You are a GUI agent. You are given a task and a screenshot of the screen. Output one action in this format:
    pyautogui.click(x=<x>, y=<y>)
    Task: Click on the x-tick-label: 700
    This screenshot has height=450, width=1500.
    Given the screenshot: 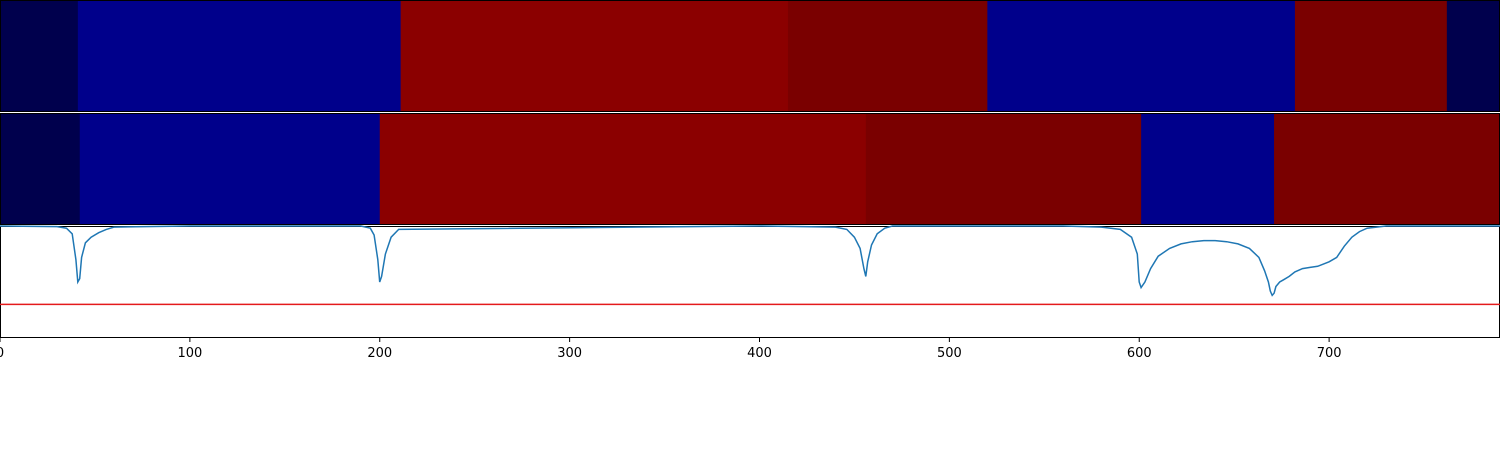 What is the action you would take?
    pyautogui.click(x=1329, y=353)
    